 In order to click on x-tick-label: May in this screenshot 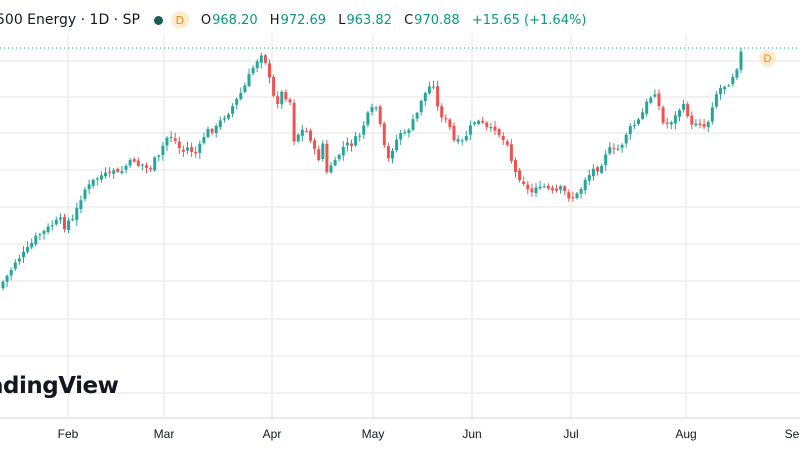, I will do `click(373, 434)`.